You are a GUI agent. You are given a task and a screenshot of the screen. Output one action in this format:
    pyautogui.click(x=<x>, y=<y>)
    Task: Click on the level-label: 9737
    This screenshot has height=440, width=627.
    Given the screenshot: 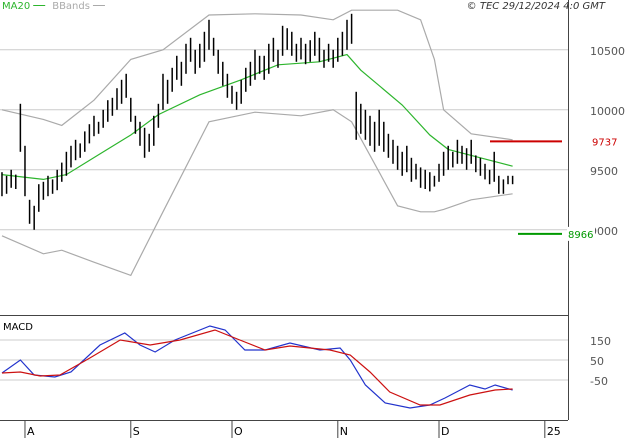 What is the action you would take?
    pyautogui.click(x=604, y=142)
    